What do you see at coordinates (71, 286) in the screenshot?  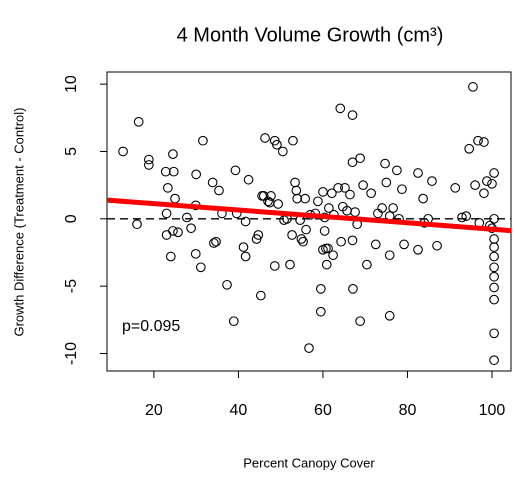 I see `y-tick-label: -5` at bounding box center [71, 286].